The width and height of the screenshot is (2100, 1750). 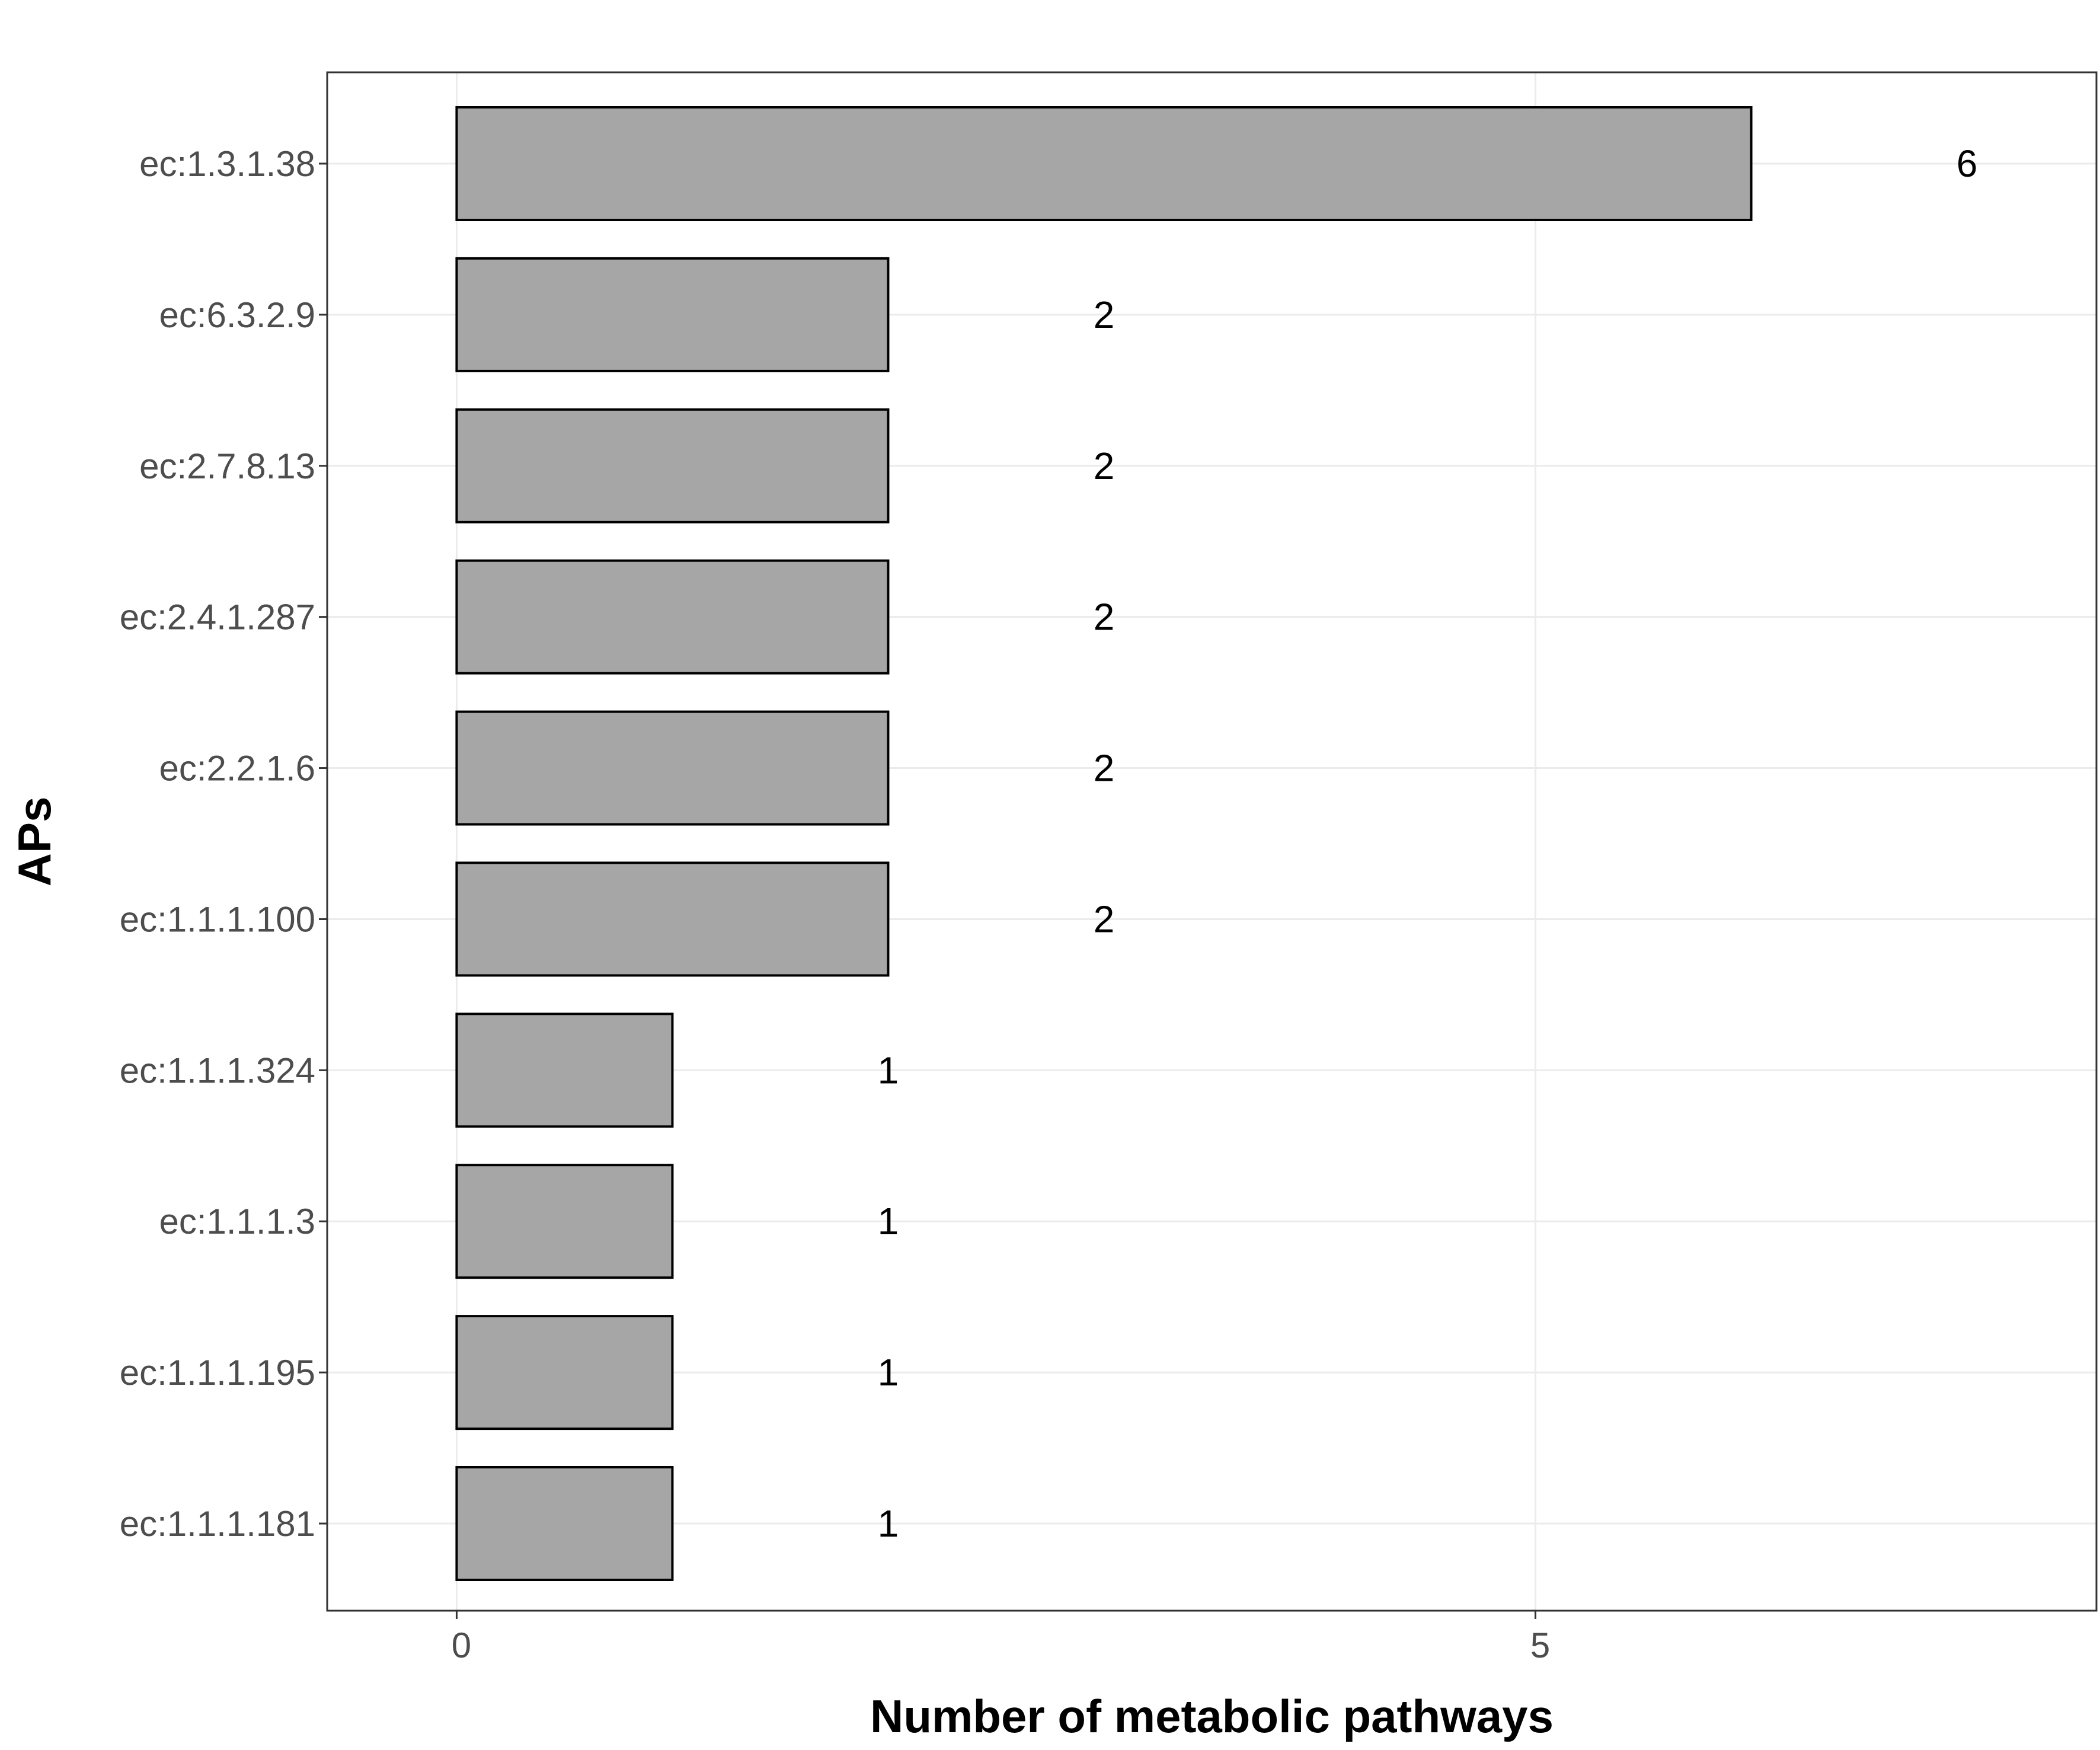 I want to click on x-tick-label: 0, so click(x=461, y=1645).